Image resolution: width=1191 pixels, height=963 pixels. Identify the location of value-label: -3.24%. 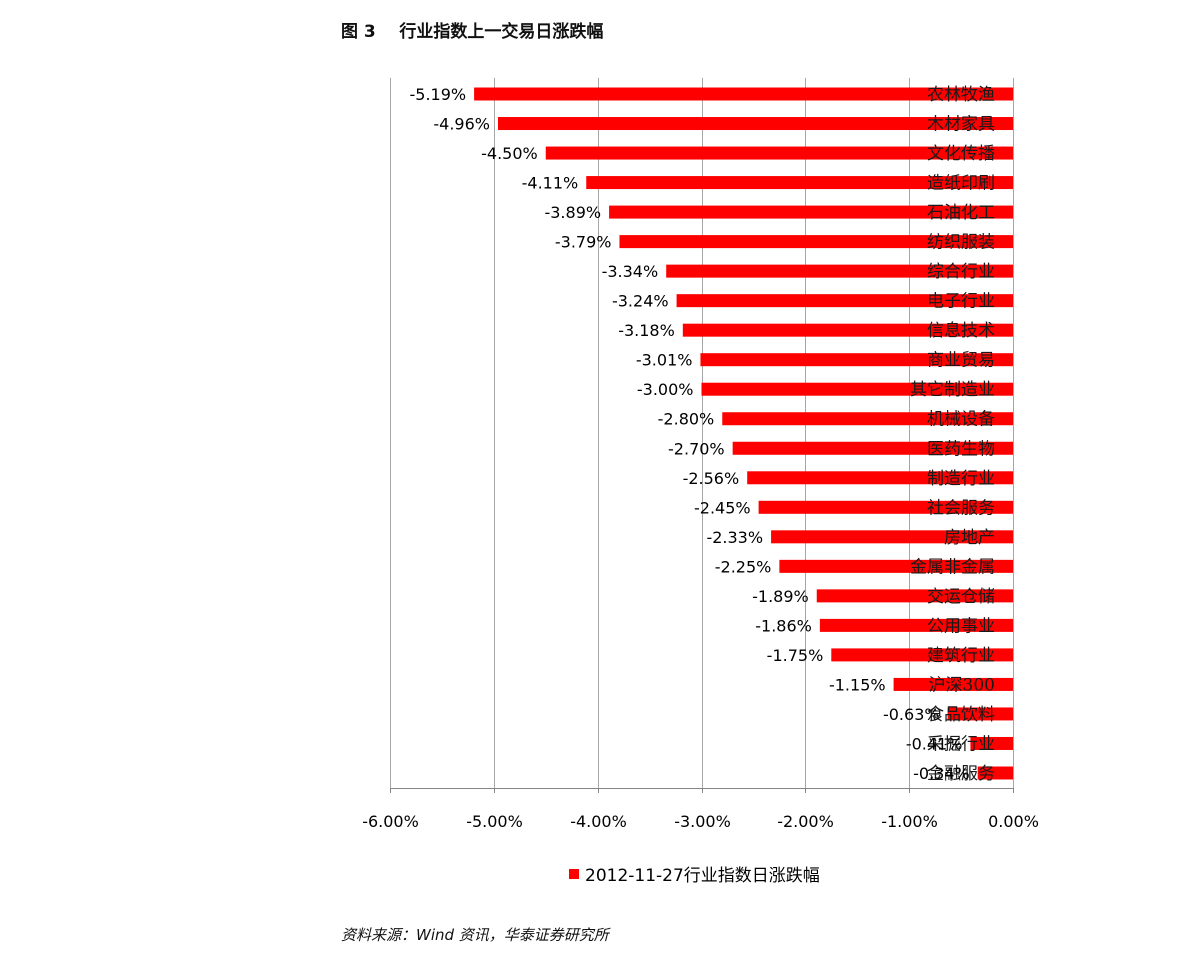
(640, 301).